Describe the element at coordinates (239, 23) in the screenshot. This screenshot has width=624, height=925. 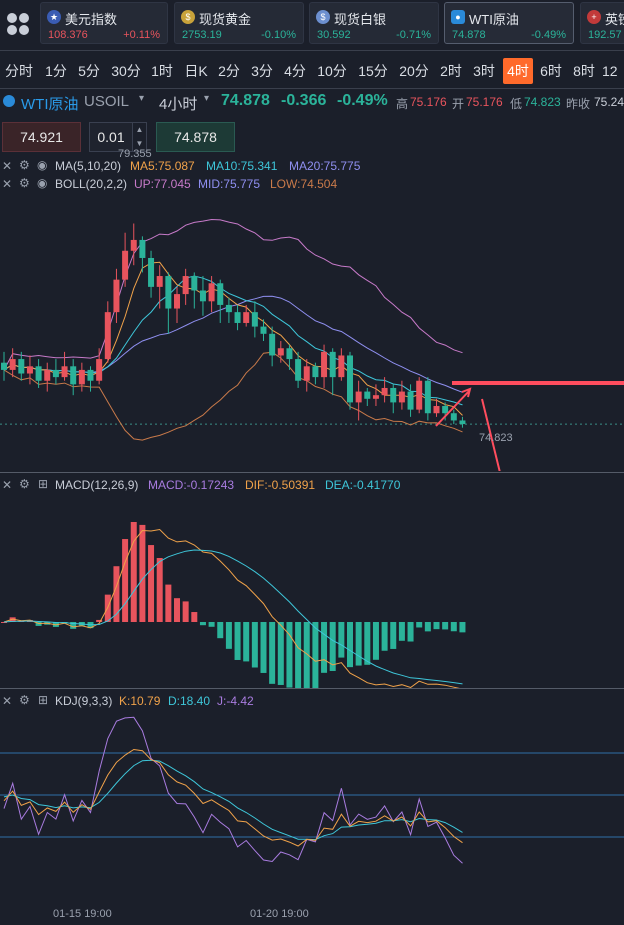
I see `ticker-spot-gold: $ 现货黄金 2753.19 -0.10%` at that location.